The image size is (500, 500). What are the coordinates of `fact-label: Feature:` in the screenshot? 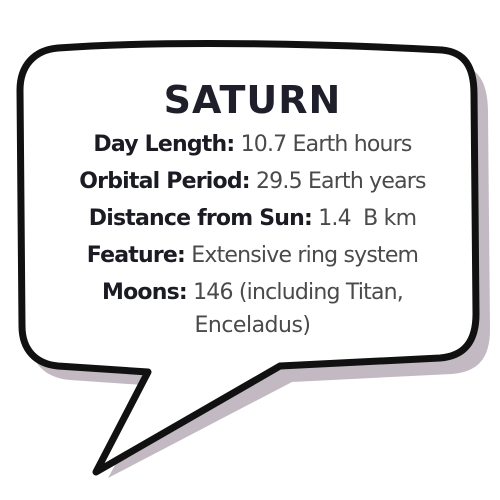 It's located at (136, 255).